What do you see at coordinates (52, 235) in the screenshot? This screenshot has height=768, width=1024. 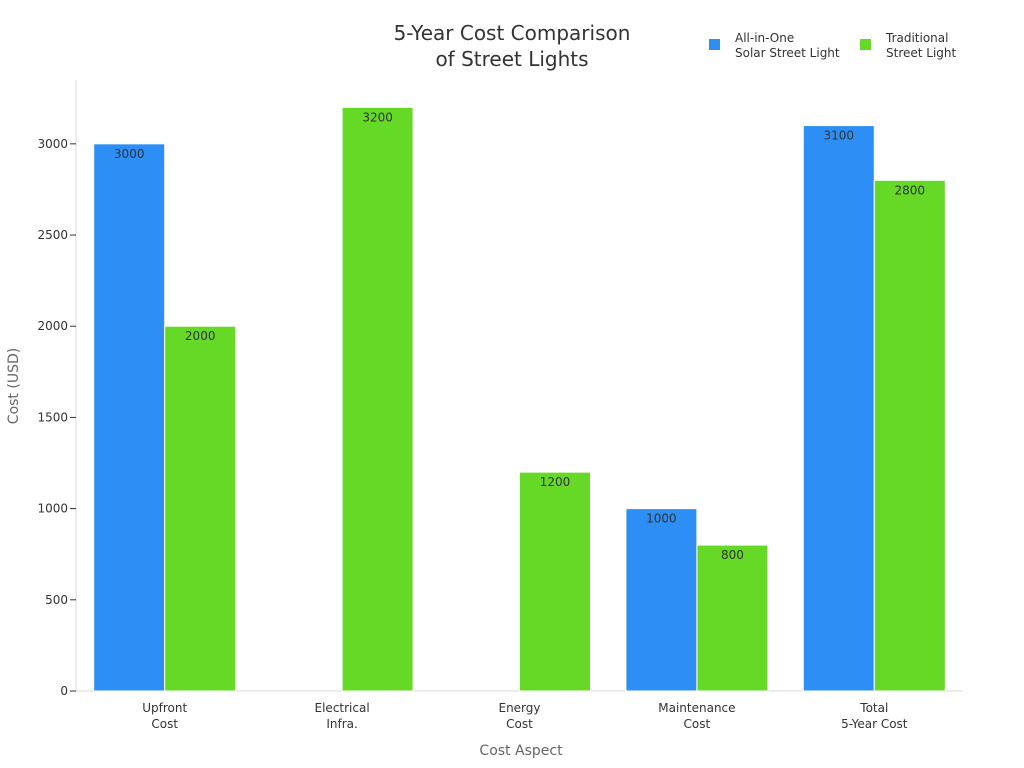 I see `y-tick-label: 2500` at bounding box center [52, 235].